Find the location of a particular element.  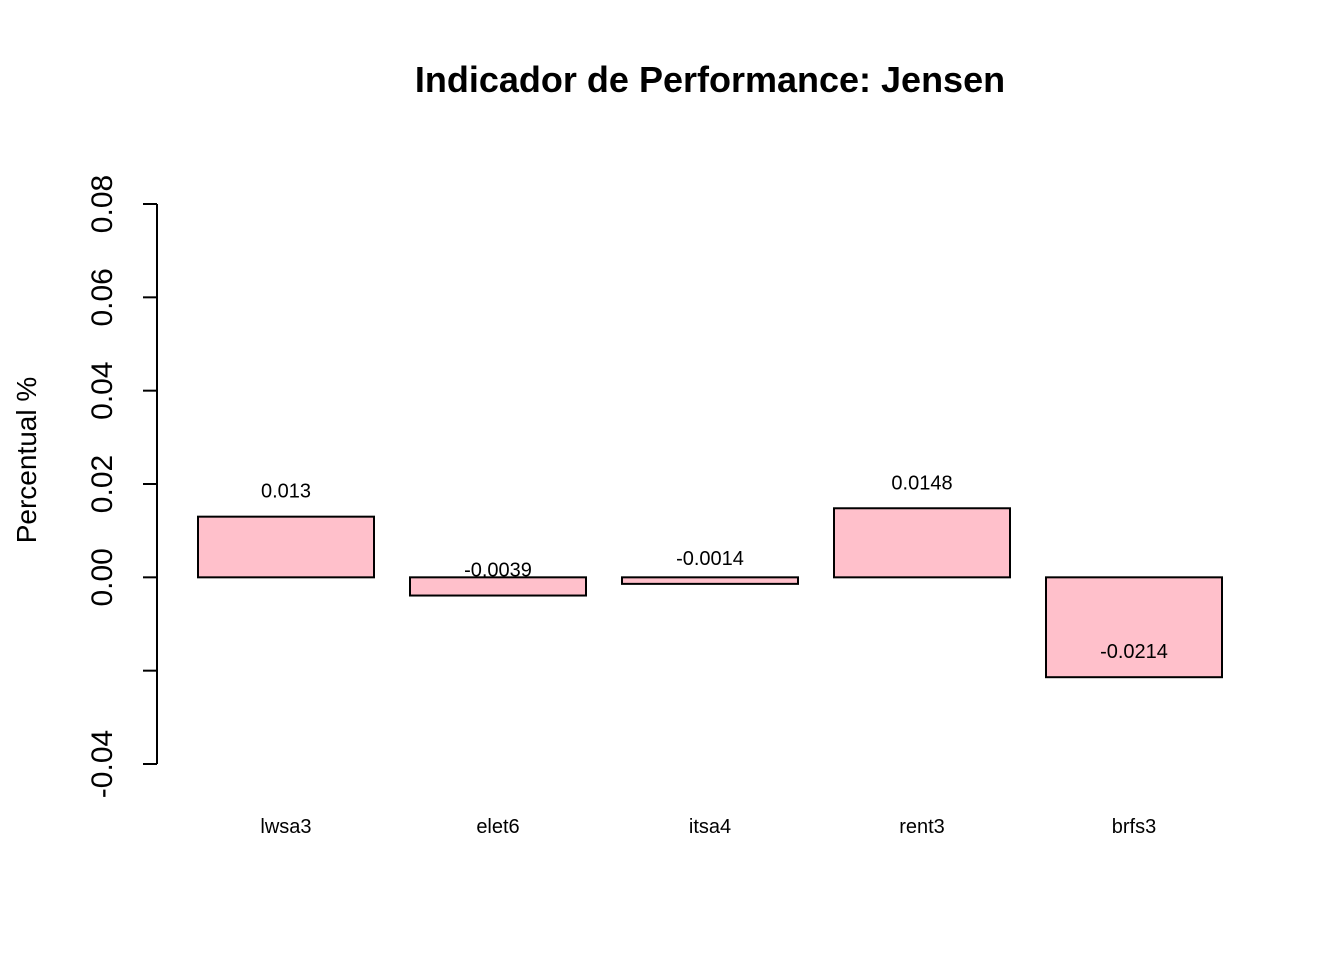

y-tick-label: -0.04 is located at coordinates (102, 764).